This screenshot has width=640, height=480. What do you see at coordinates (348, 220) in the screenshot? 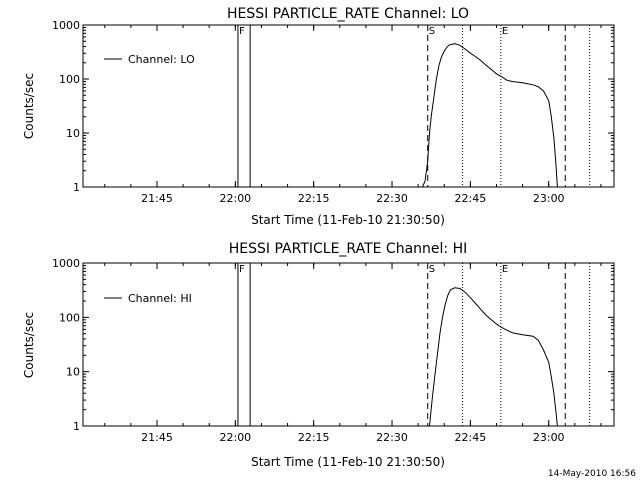
I see `panel-lo-xlabel: Start Time (11-Feb-10 21:30:50)` at bounding box center [348, 220].